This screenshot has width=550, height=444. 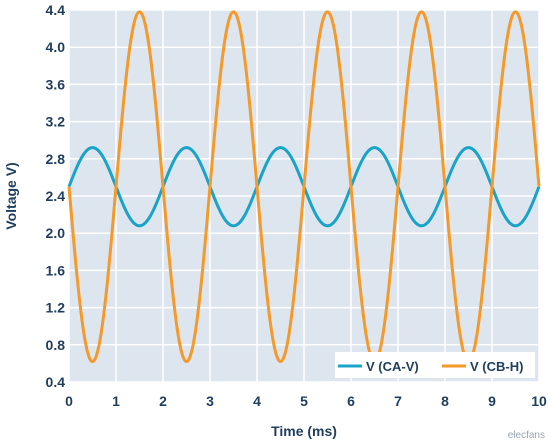 What do you see at coordinates (496, 366) in the screenshot?
I see `legend-label: V (CB-H)` at bounding box center [496, 366].